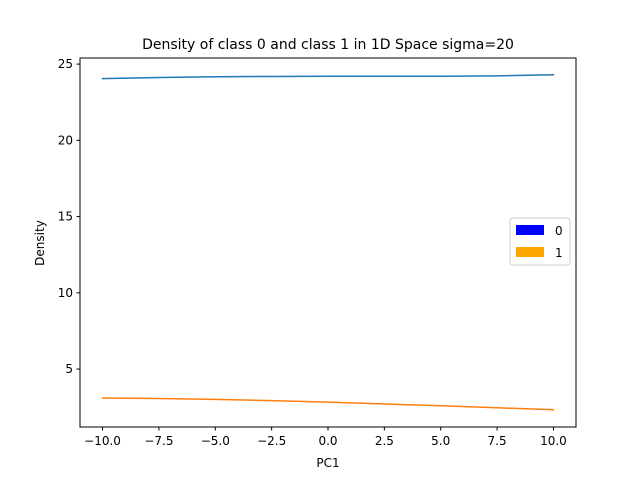 The width and height of the screenshot is (640, 480). What do you see at coordinates (384, 441) in the screenshot?
I see `x-tick-label: 2.5` at bounding box center [384, 441].